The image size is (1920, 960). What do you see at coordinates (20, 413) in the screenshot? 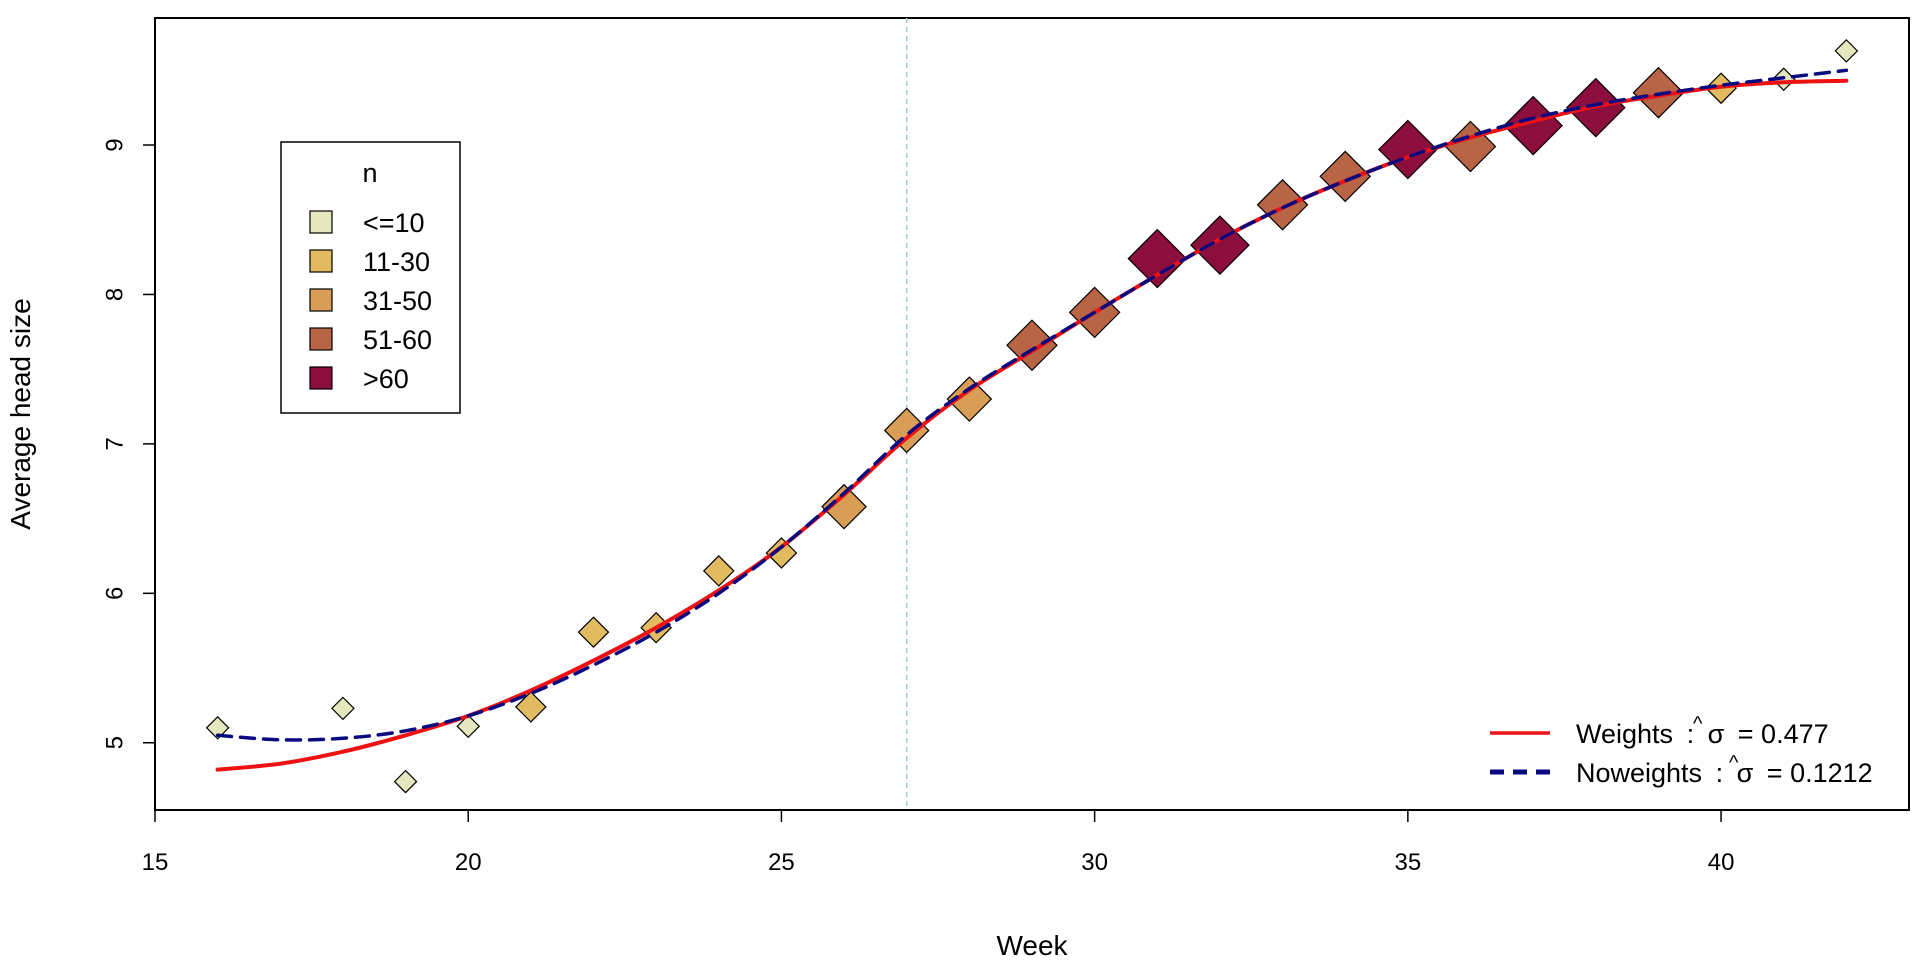
I see `y-axis-title: Average head size` at bounding box center [20, 413].